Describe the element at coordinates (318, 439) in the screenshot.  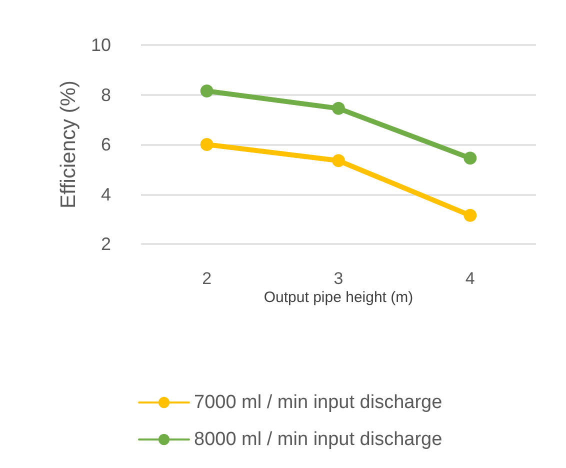
I see `legend-label: 8000 ml / min input discharge` at that location.